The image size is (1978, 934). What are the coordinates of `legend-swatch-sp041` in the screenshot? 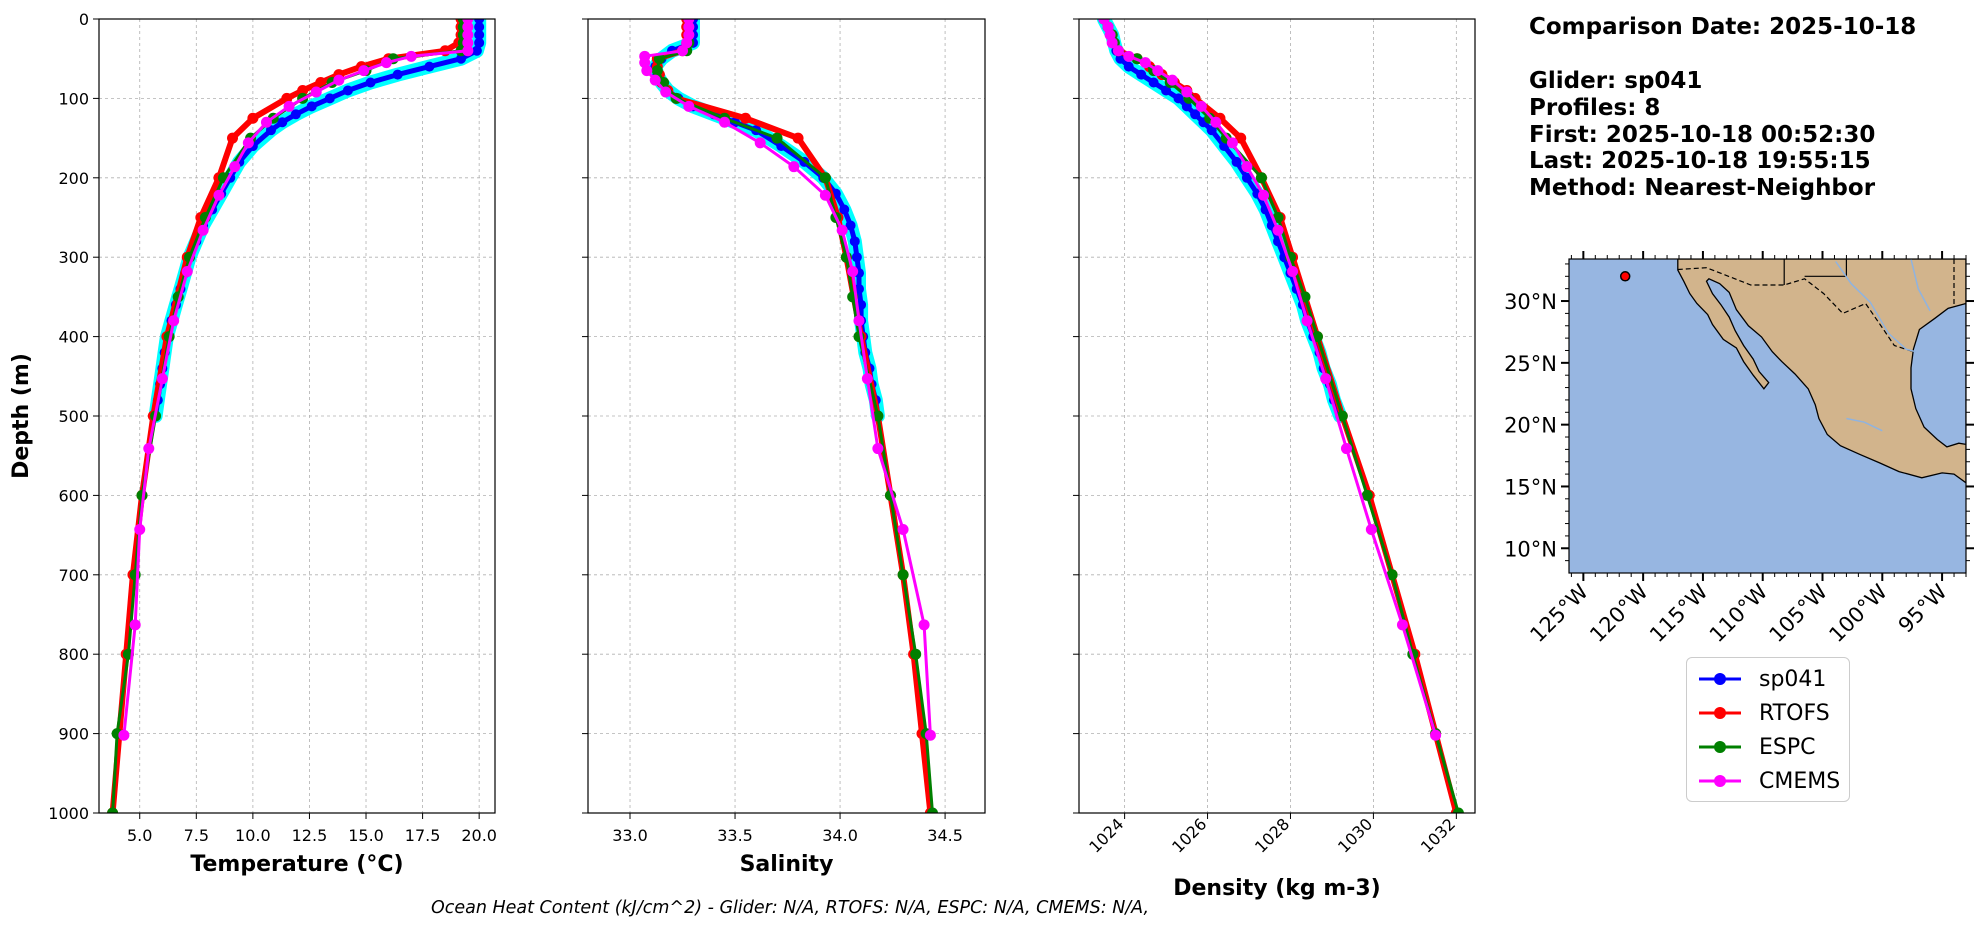 It's located at (1720, 679).